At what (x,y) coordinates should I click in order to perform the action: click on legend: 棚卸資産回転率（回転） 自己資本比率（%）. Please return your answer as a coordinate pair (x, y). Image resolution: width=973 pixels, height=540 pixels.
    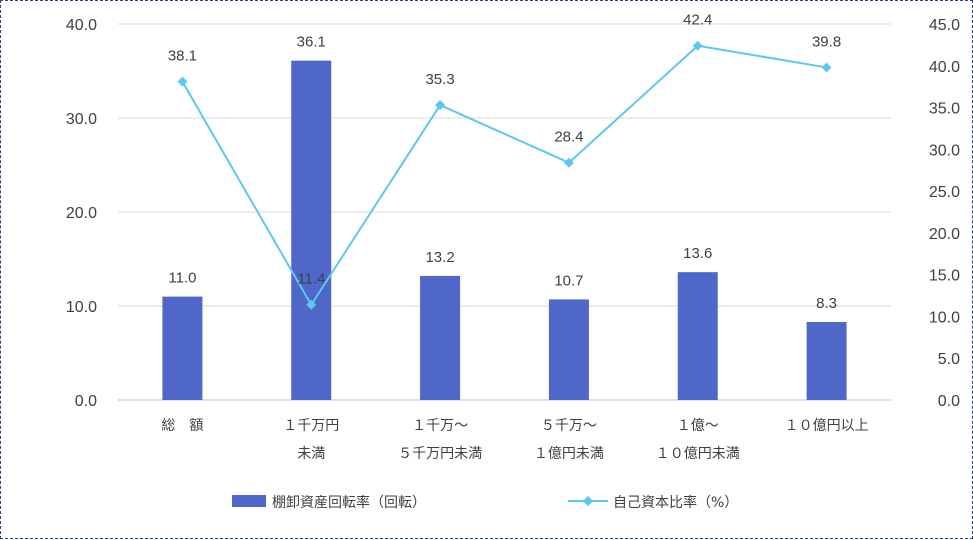
    Looking at the image, I should click on (485, 502).